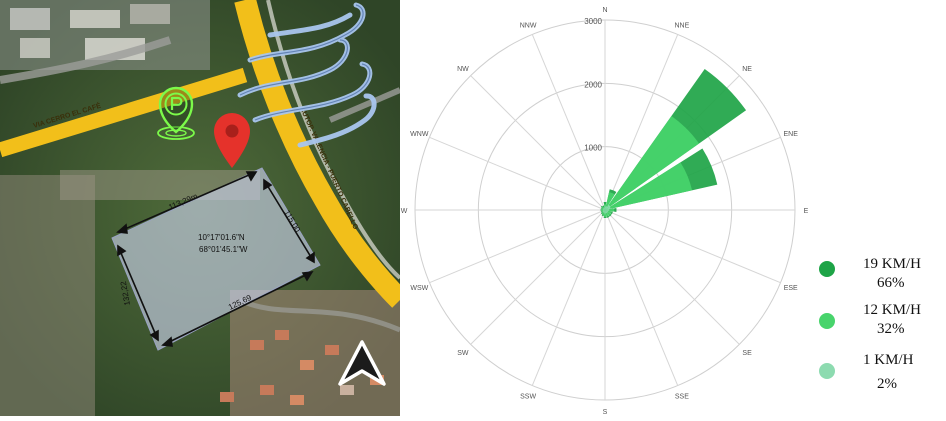 This screenshot has width=946, height=421. What do you see at coordinates (223, 249) in the screenshot?
I see `coords-line-2: 68°01'45.1"W` at bounding box center [223, 249].